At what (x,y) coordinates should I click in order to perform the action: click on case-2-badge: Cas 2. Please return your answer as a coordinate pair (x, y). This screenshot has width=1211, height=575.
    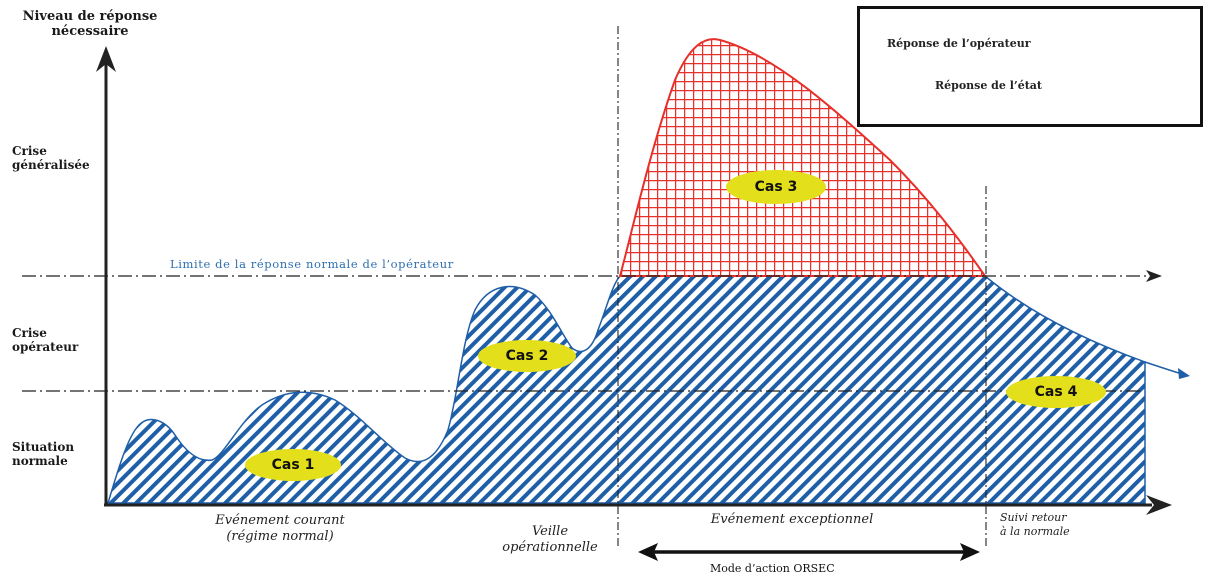
    Looking at the image, I should click on (527, 356).